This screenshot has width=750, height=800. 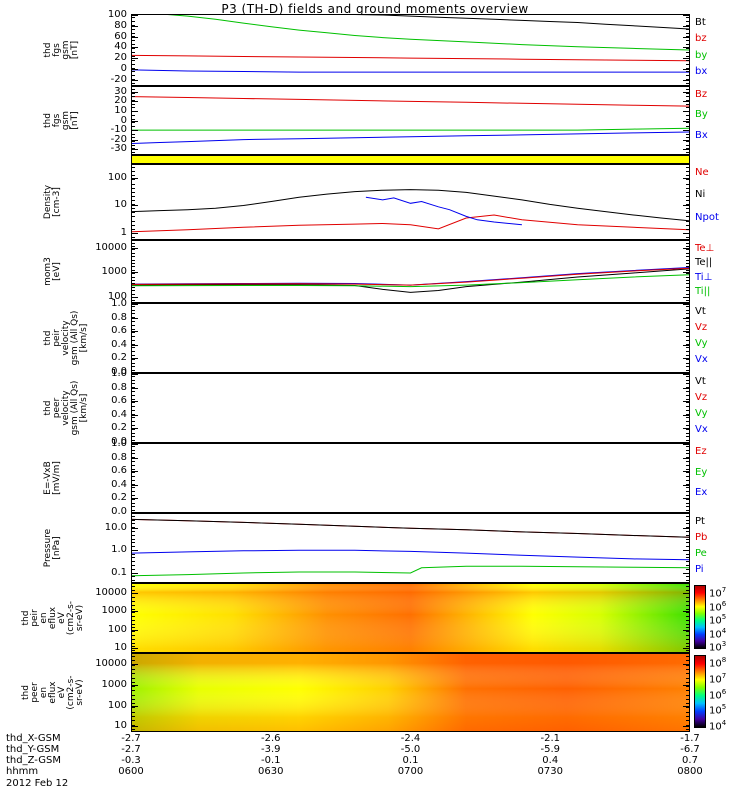 I want to click on legend-fgs-gsm-bt-bx: bx, so click(x=701, y=72).